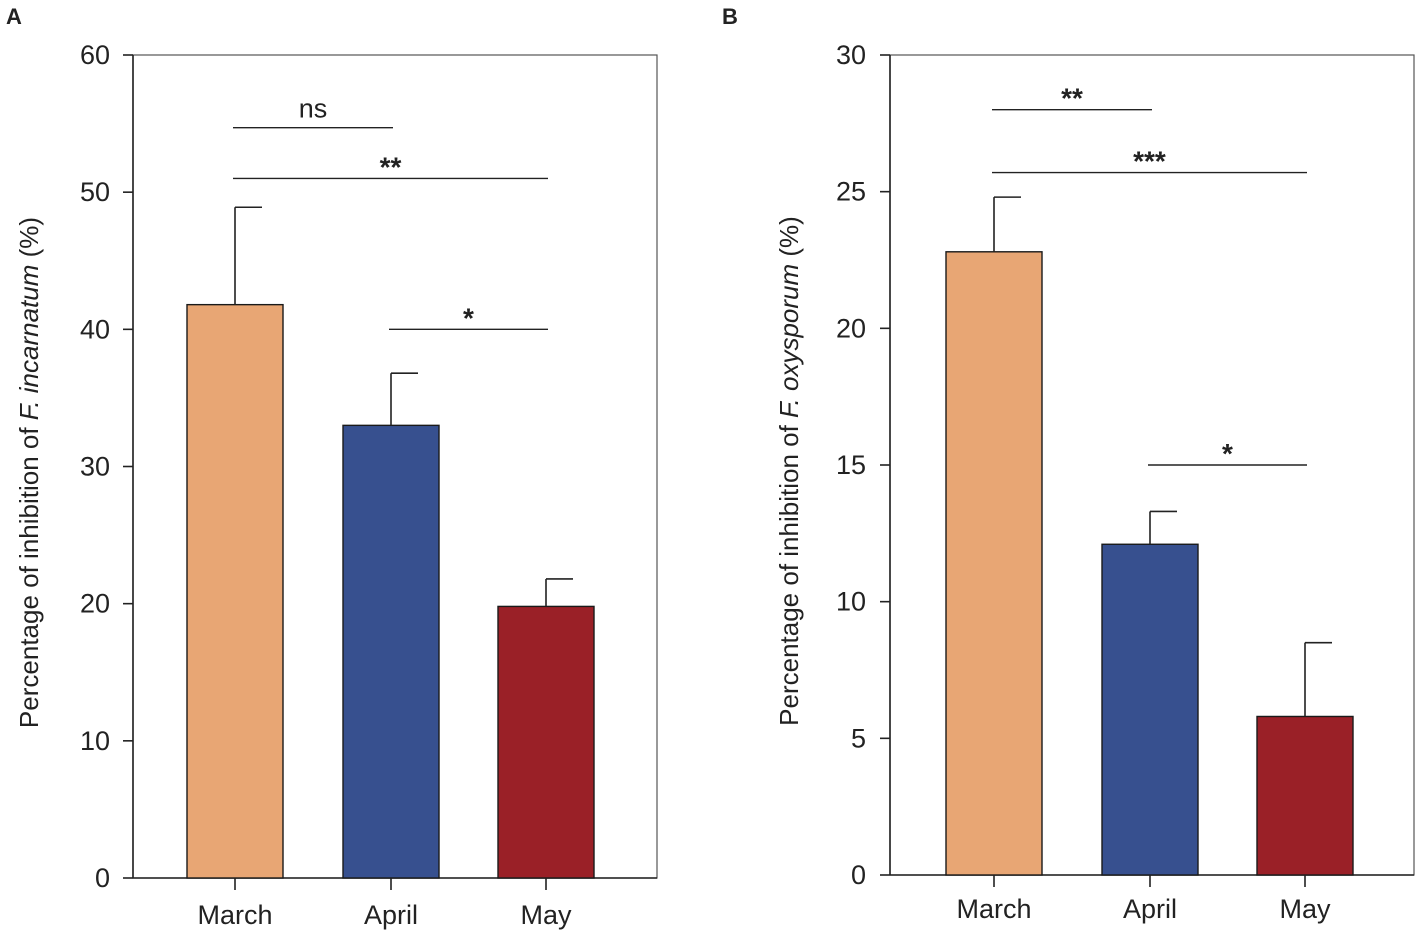 The height and width of the screenshot is (947, 1417). I want to click on y-axis-label-species: F. oxysporum, so click(789, 341).